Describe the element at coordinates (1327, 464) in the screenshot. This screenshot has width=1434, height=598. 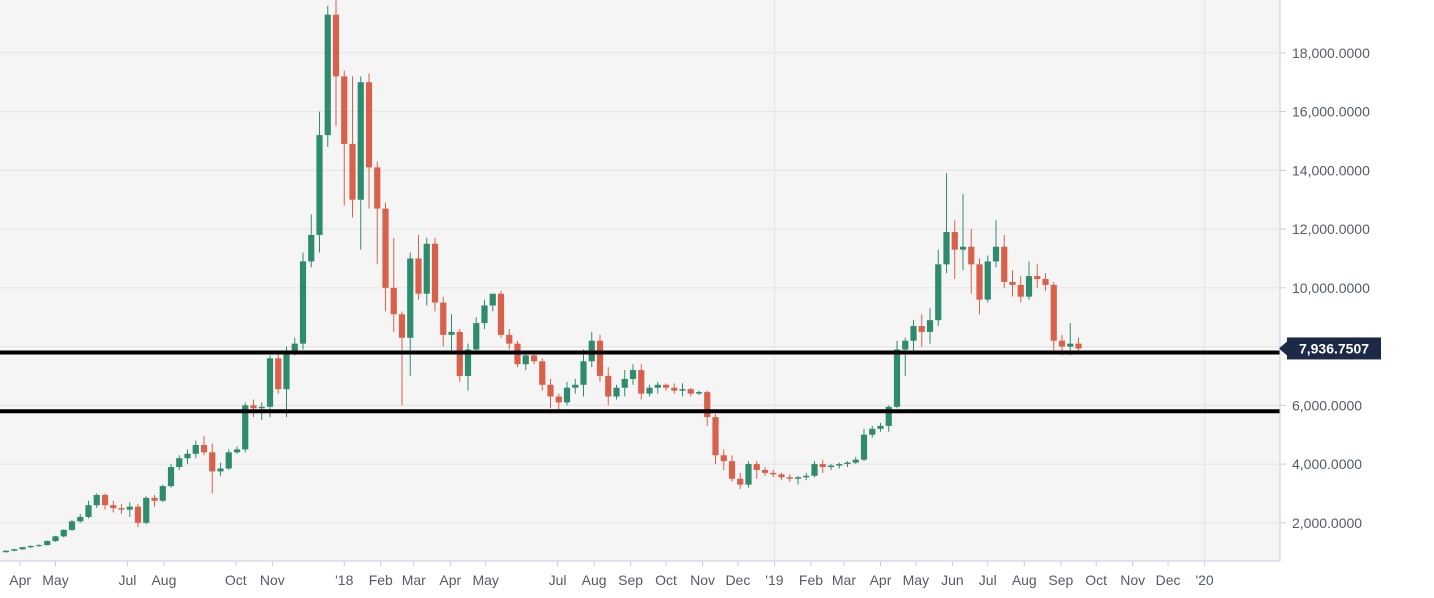
I see `y-tick-label: 4,000.0000` at that location.